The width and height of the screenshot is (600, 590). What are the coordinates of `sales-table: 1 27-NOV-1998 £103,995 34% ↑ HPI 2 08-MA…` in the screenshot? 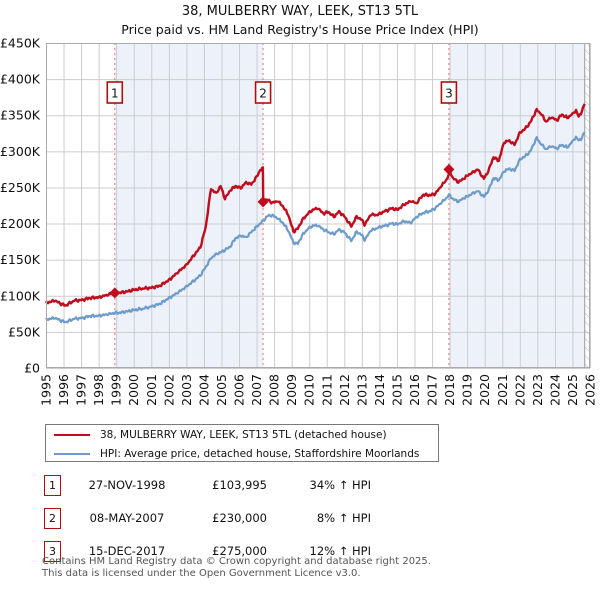 It's located at (207, 523).